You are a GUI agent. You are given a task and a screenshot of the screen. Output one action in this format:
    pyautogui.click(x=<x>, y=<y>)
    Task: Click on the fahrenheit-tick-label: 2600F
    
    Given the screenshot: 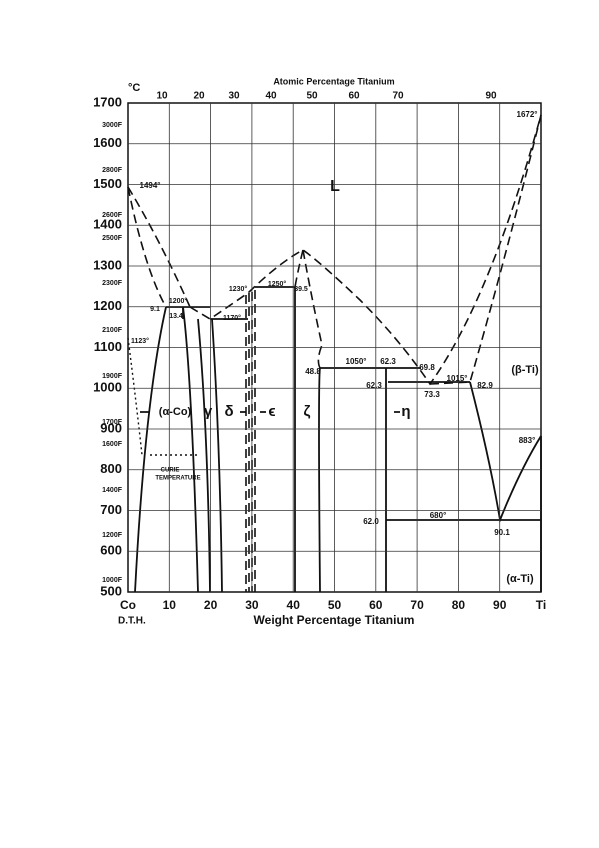 What is the action you would take?
    pyautogui.click(x=112, y=215)
    